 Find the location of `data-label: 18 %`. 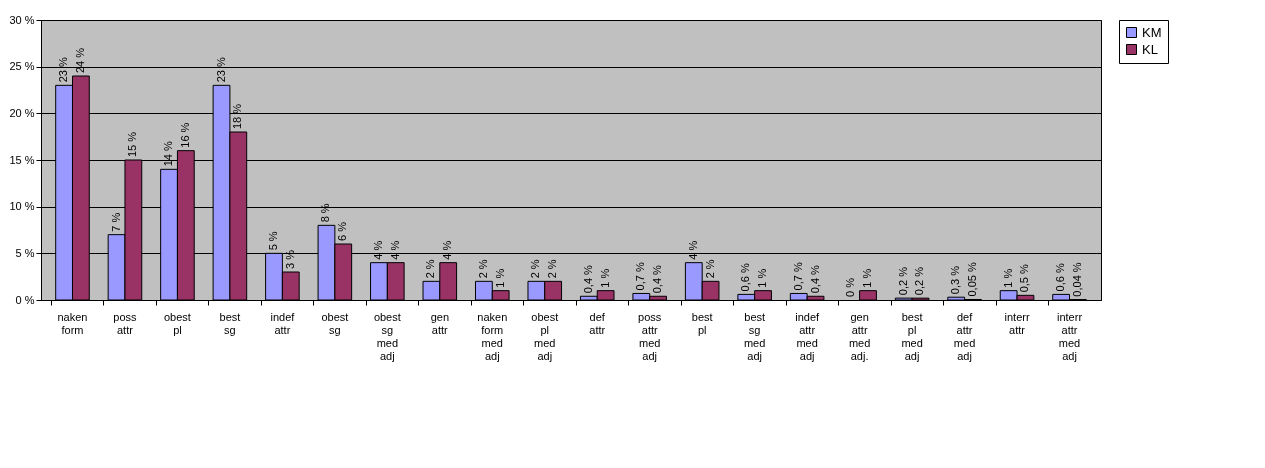

data-label: 18 % is located at coordinates (237, 116).